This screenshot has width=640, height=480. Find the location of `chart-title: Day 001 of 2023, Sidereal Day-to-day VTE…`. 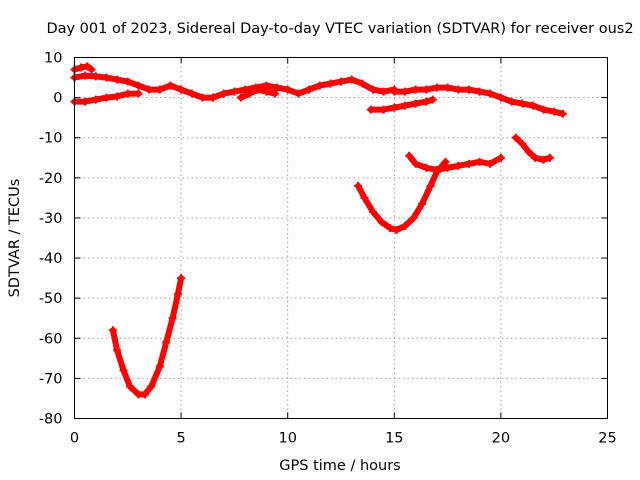

chart-title: Day 001 of 2023, Sidereal Day-to-day VTE… is located at coordinates (339, 29).